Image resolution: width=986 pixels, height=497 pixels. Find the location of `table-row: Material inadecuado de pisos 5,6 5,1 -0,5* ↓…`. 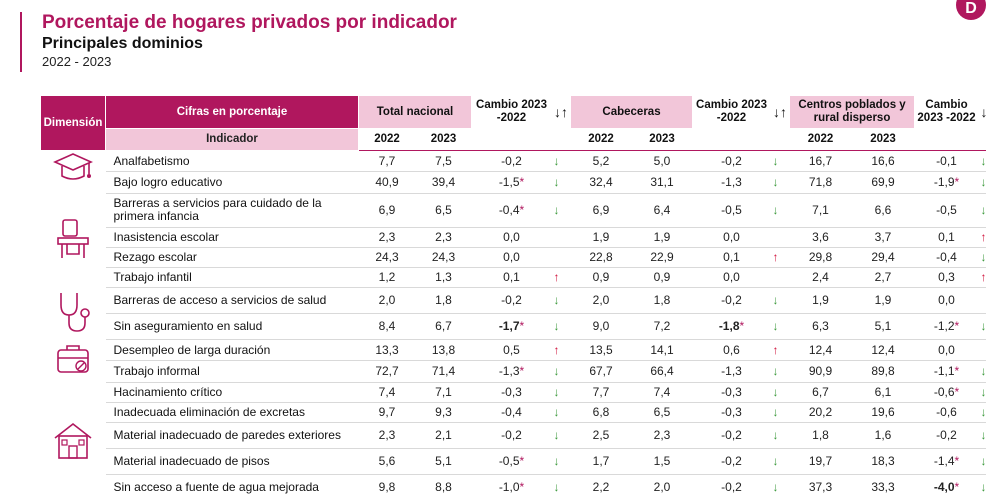

table-row: Material inadecuado de pisos 5,6 5,1 -0,5* ↓… is located at coordinates (513, 461).